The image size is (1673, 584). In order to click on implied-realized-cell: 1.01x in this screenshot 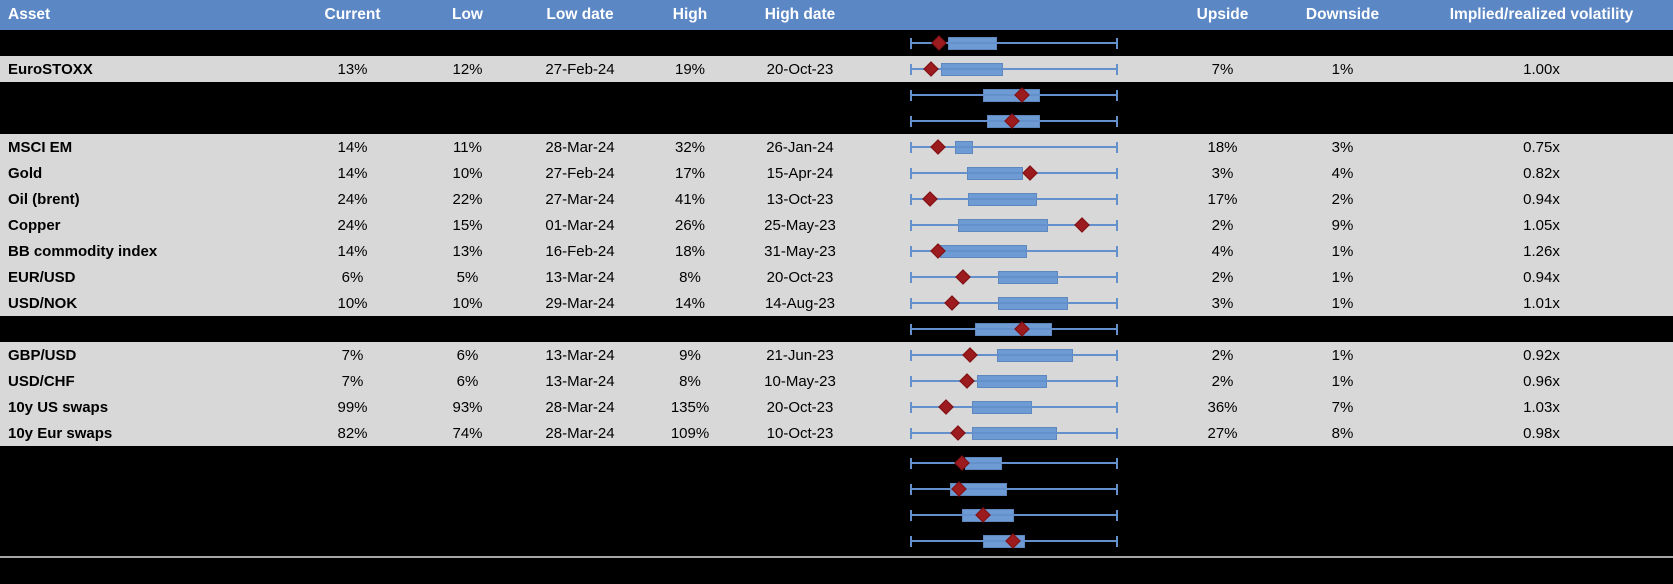, I will do `click(1541, 303)`.